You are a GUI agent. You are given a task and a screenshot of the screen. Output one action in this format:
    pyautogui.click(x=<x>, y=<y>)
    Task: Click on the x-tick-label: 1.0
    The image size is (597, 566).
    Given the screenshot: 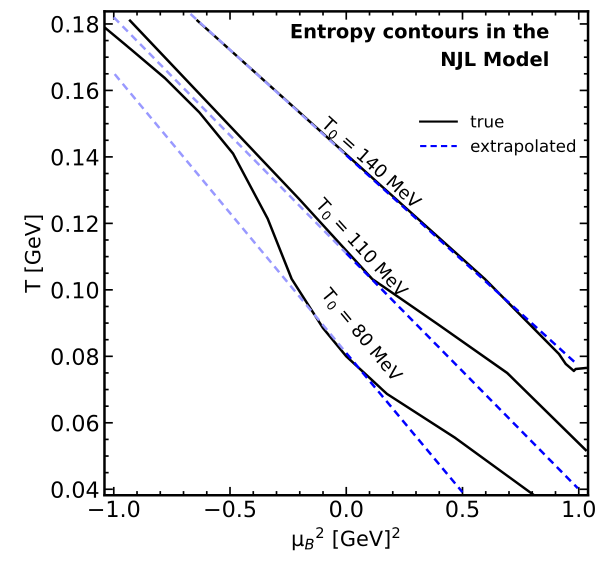 What is the action you would take?
    pyautogui.click(x=579, y=509)
    